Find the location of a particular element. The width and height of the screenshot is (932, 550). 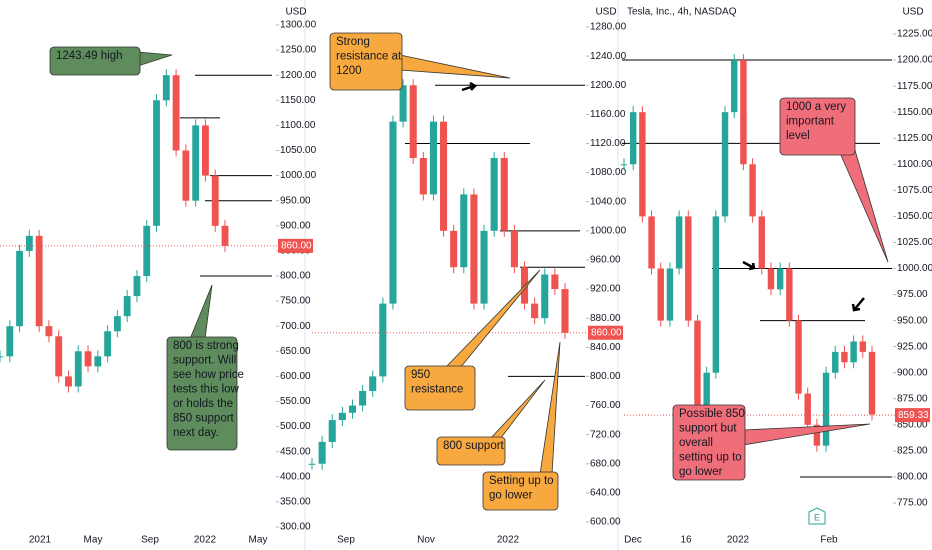

y-tick-label: 1240.00 is located at coordinates (608, 56).